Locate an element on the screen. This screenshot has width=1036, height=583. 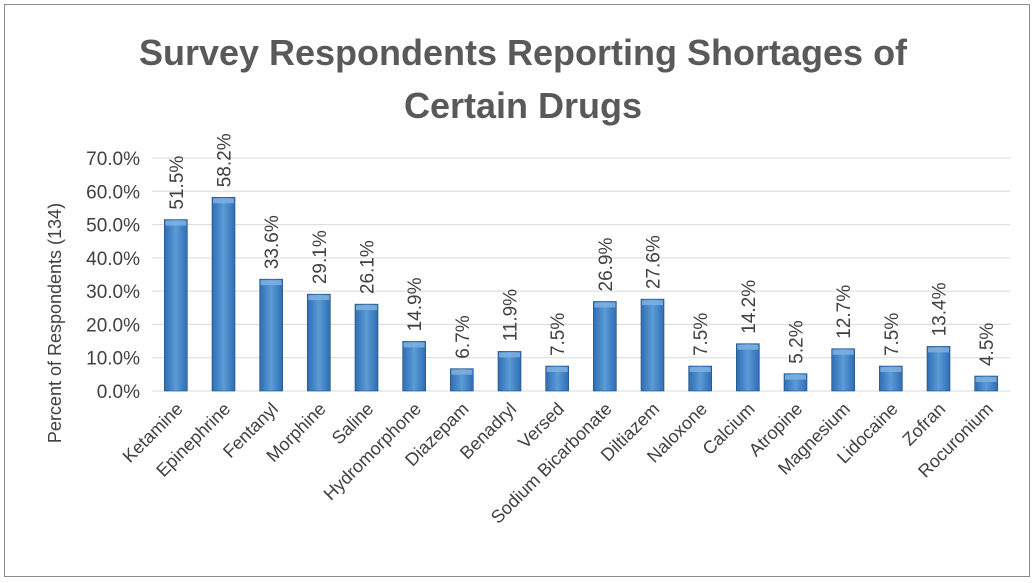
data-label: 26.1% is located at coordinates (368, 267).